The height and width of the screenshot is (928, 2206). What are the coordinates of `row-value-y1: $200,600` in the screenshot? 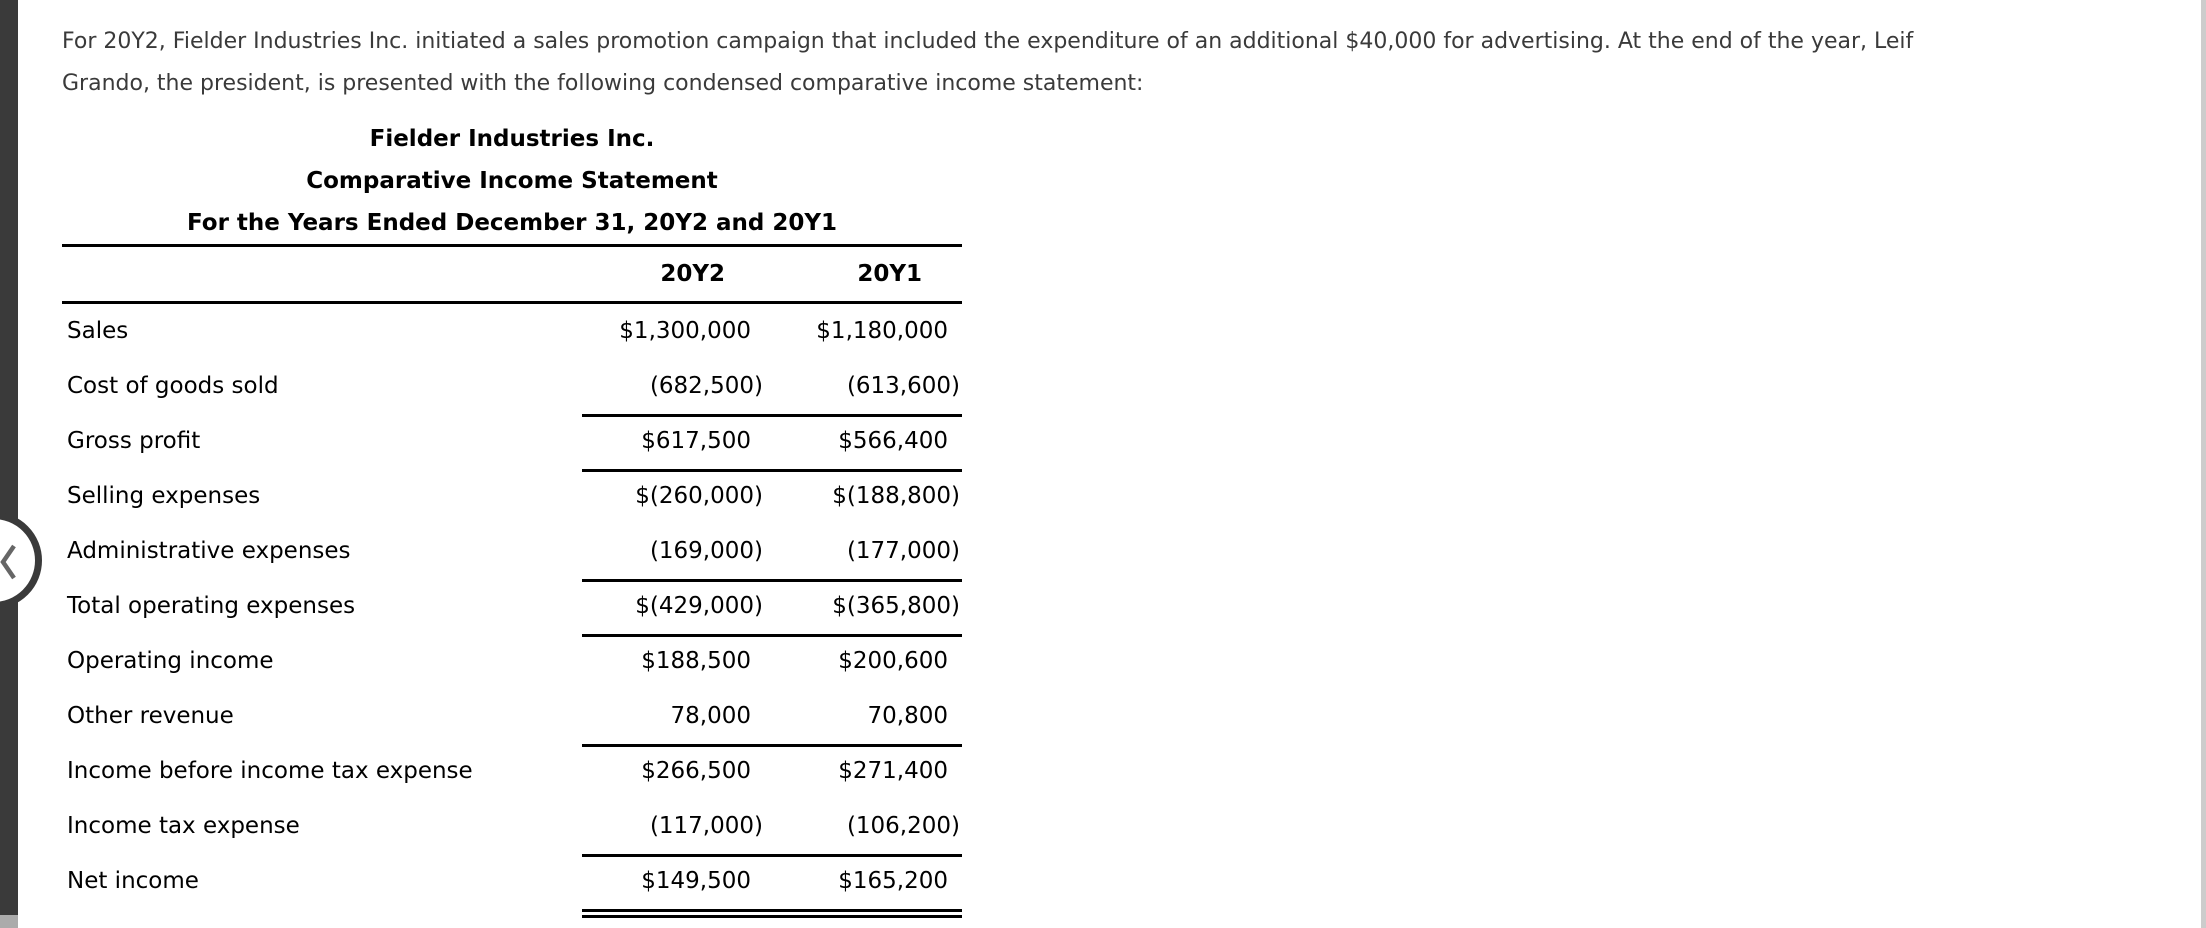 It's located at (893, 661).